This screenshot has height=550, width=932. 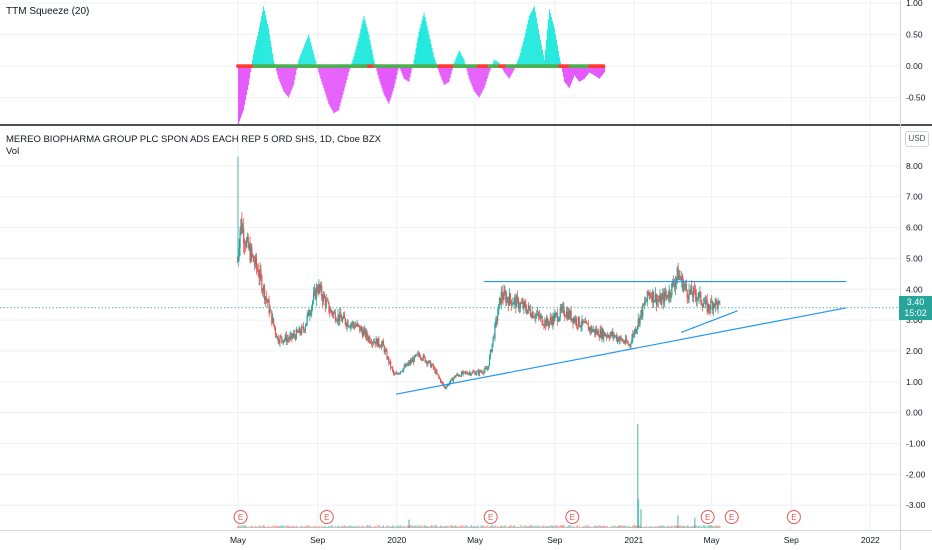 What do you see at coordinates (581, 540) in the screenshot?
I see `time-axis: MaySep2020MaySep2021MaySep2022MaySep202` at bounding box center [581, 540].